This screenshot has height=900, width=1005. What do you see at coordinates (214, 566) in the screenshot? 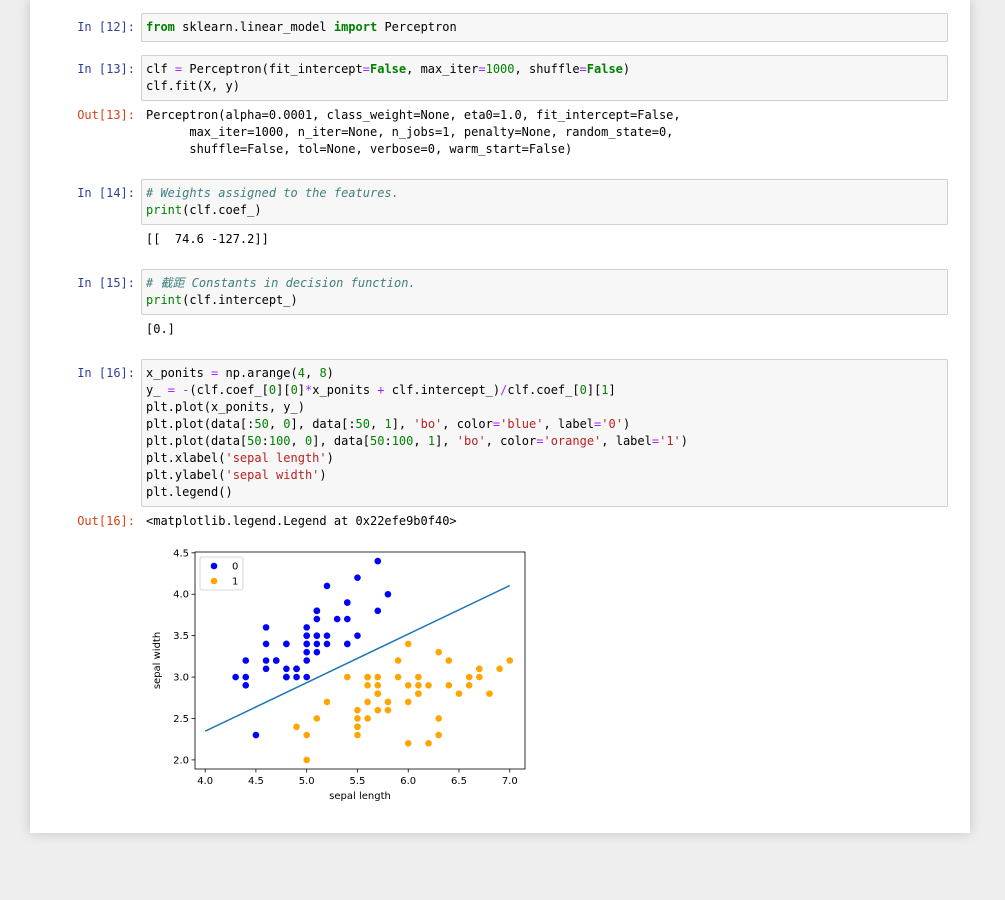
I see `legend-marker` at bounding box center [214, 566].